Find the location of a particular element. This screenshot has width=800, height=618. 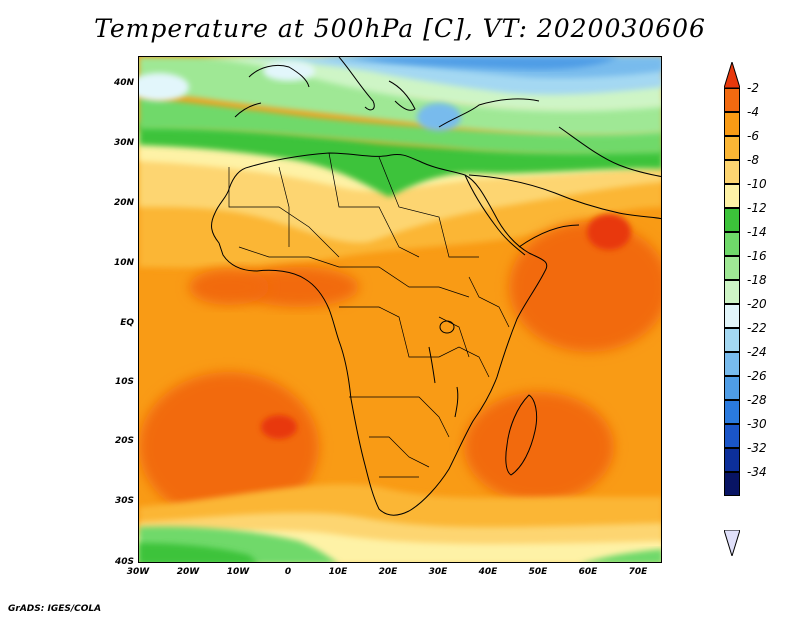

colorbar-label: -32 is located at coordinates (757, 448).